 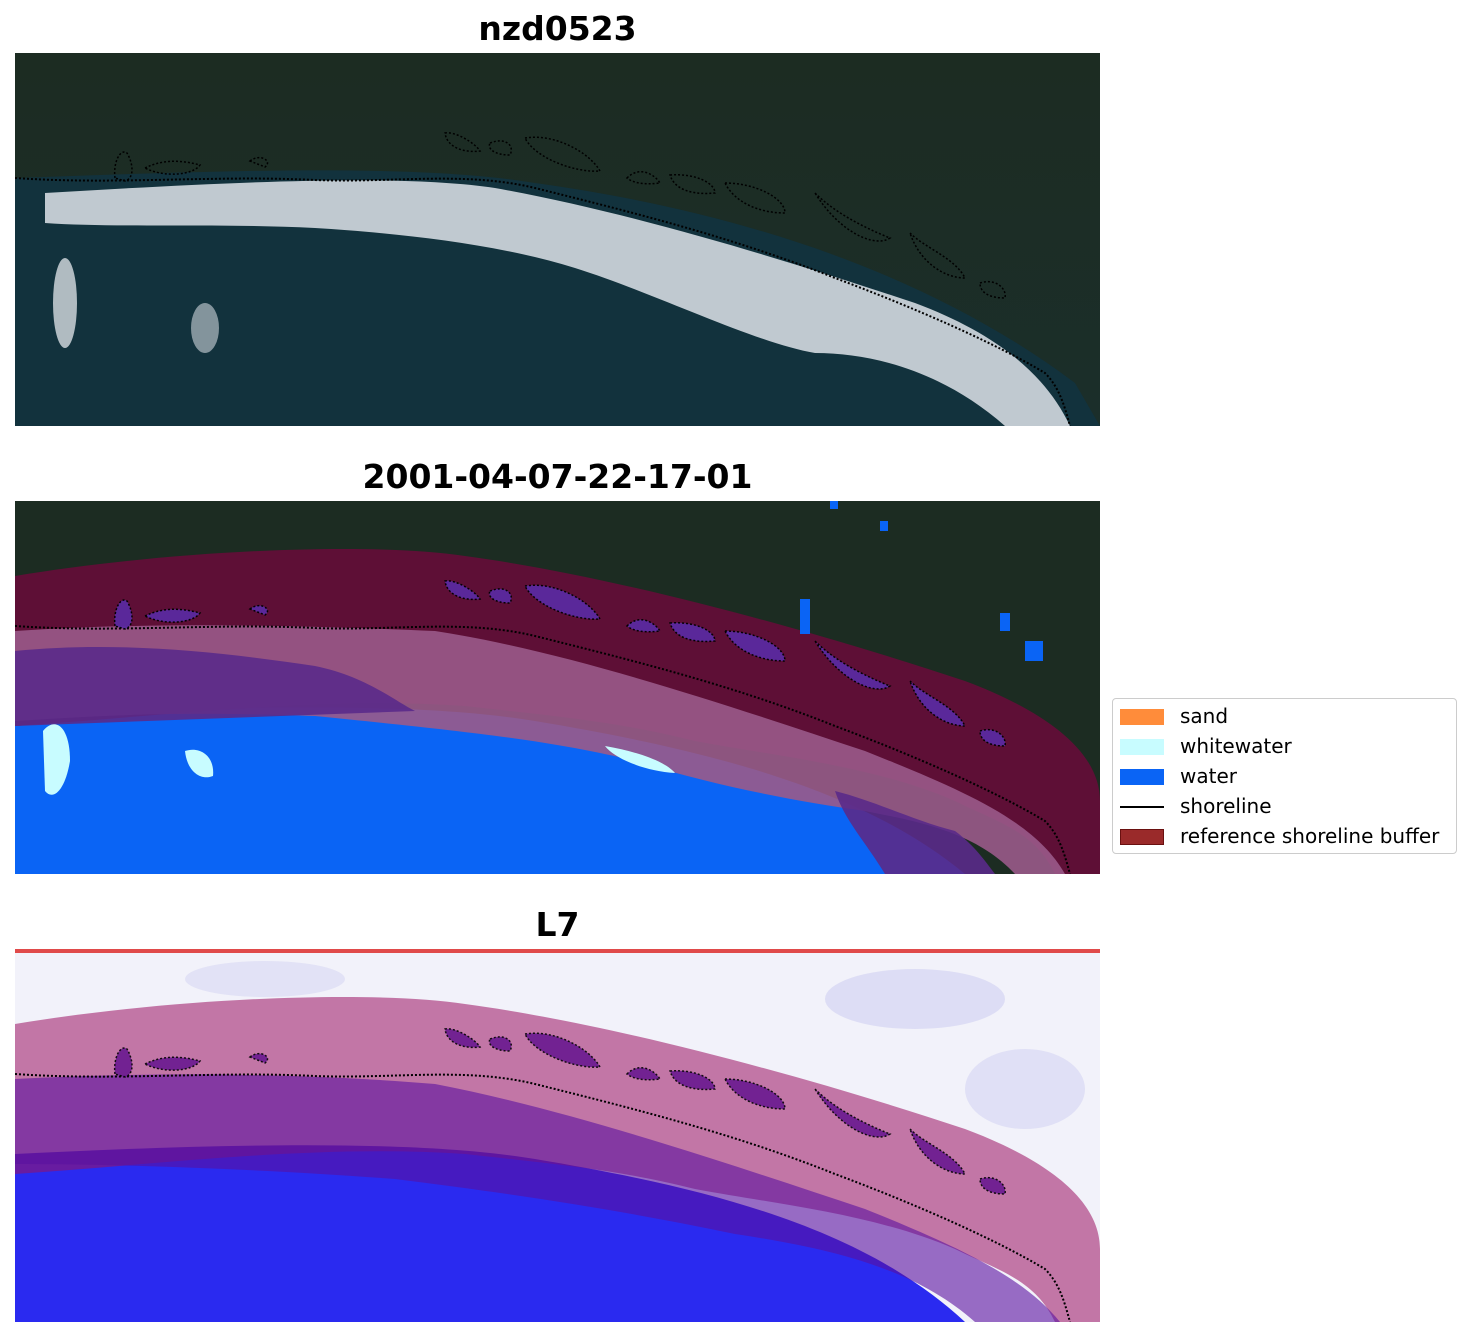 I want to click on buffer-swatch, so click(x=1142, y=837).